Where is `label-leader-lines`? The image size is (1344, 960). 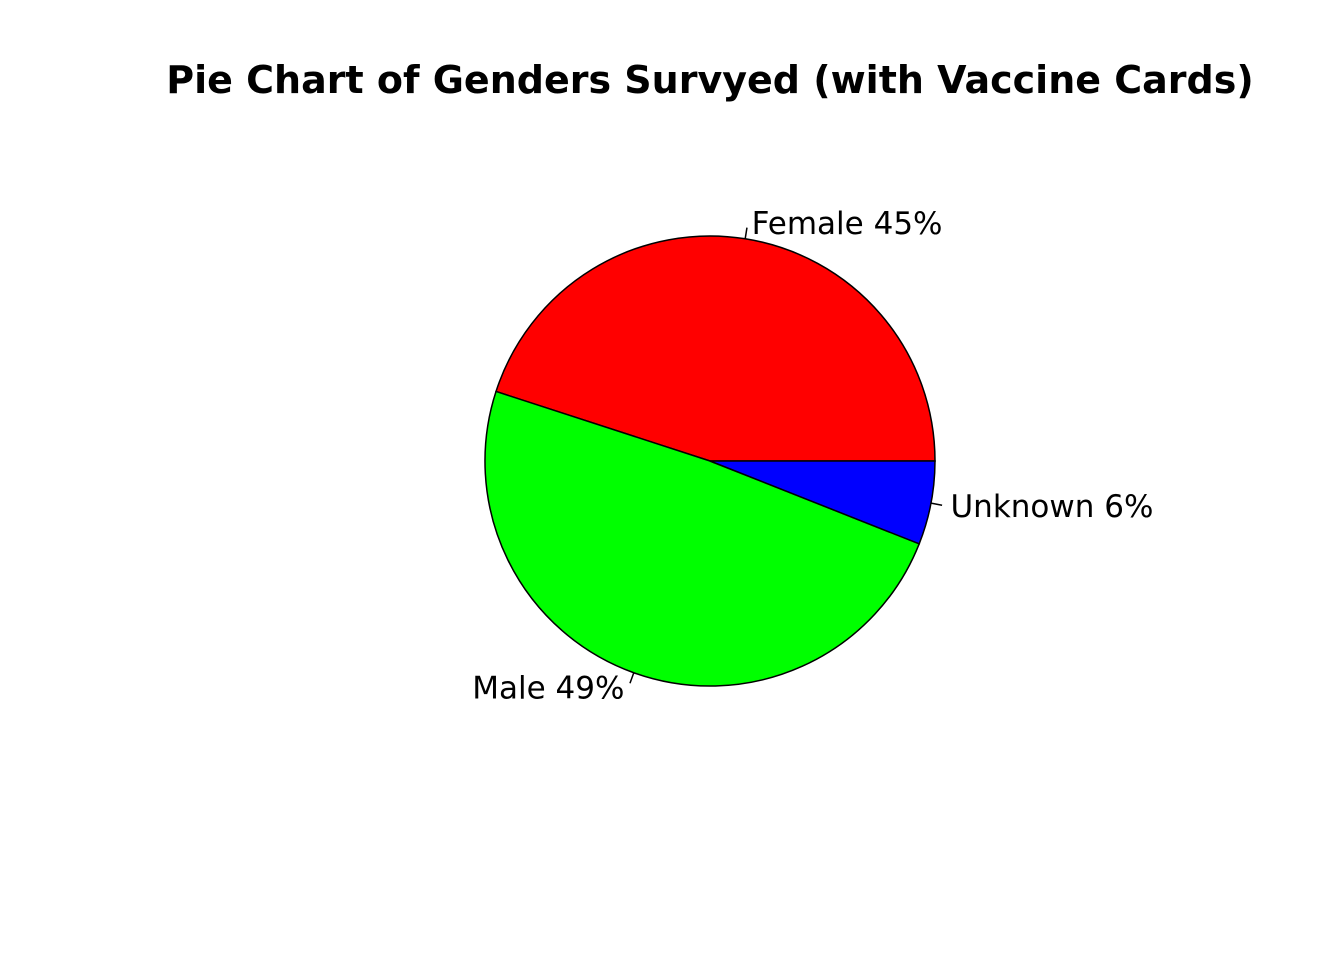
label-leader-lines is located at coordinates (786, 455).